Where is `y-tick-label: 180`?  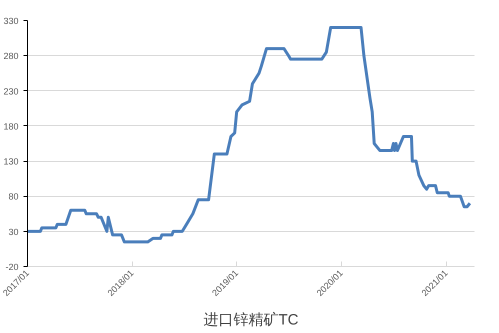 y-tick-label: 180 is located at coordinates (11, 126).